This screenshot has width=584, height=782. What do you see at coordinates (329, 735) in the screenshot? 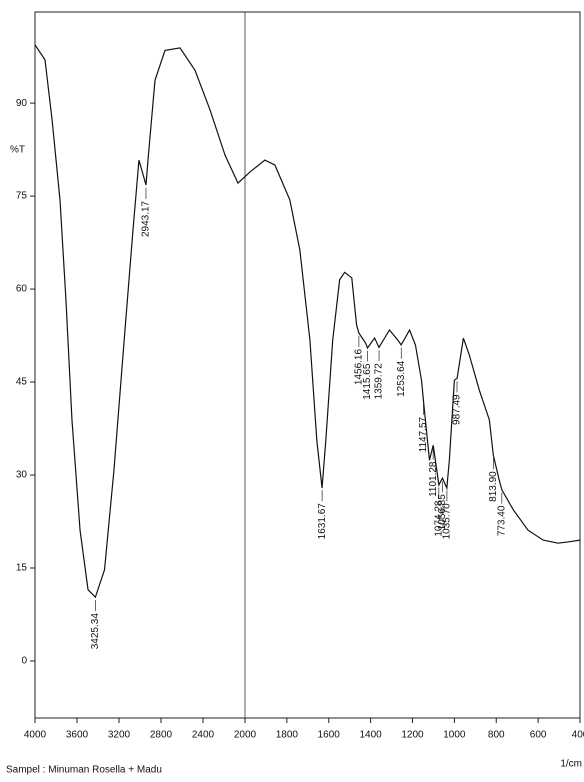
I see `x-tick-label: 1600` at bounding box center [329, 735].